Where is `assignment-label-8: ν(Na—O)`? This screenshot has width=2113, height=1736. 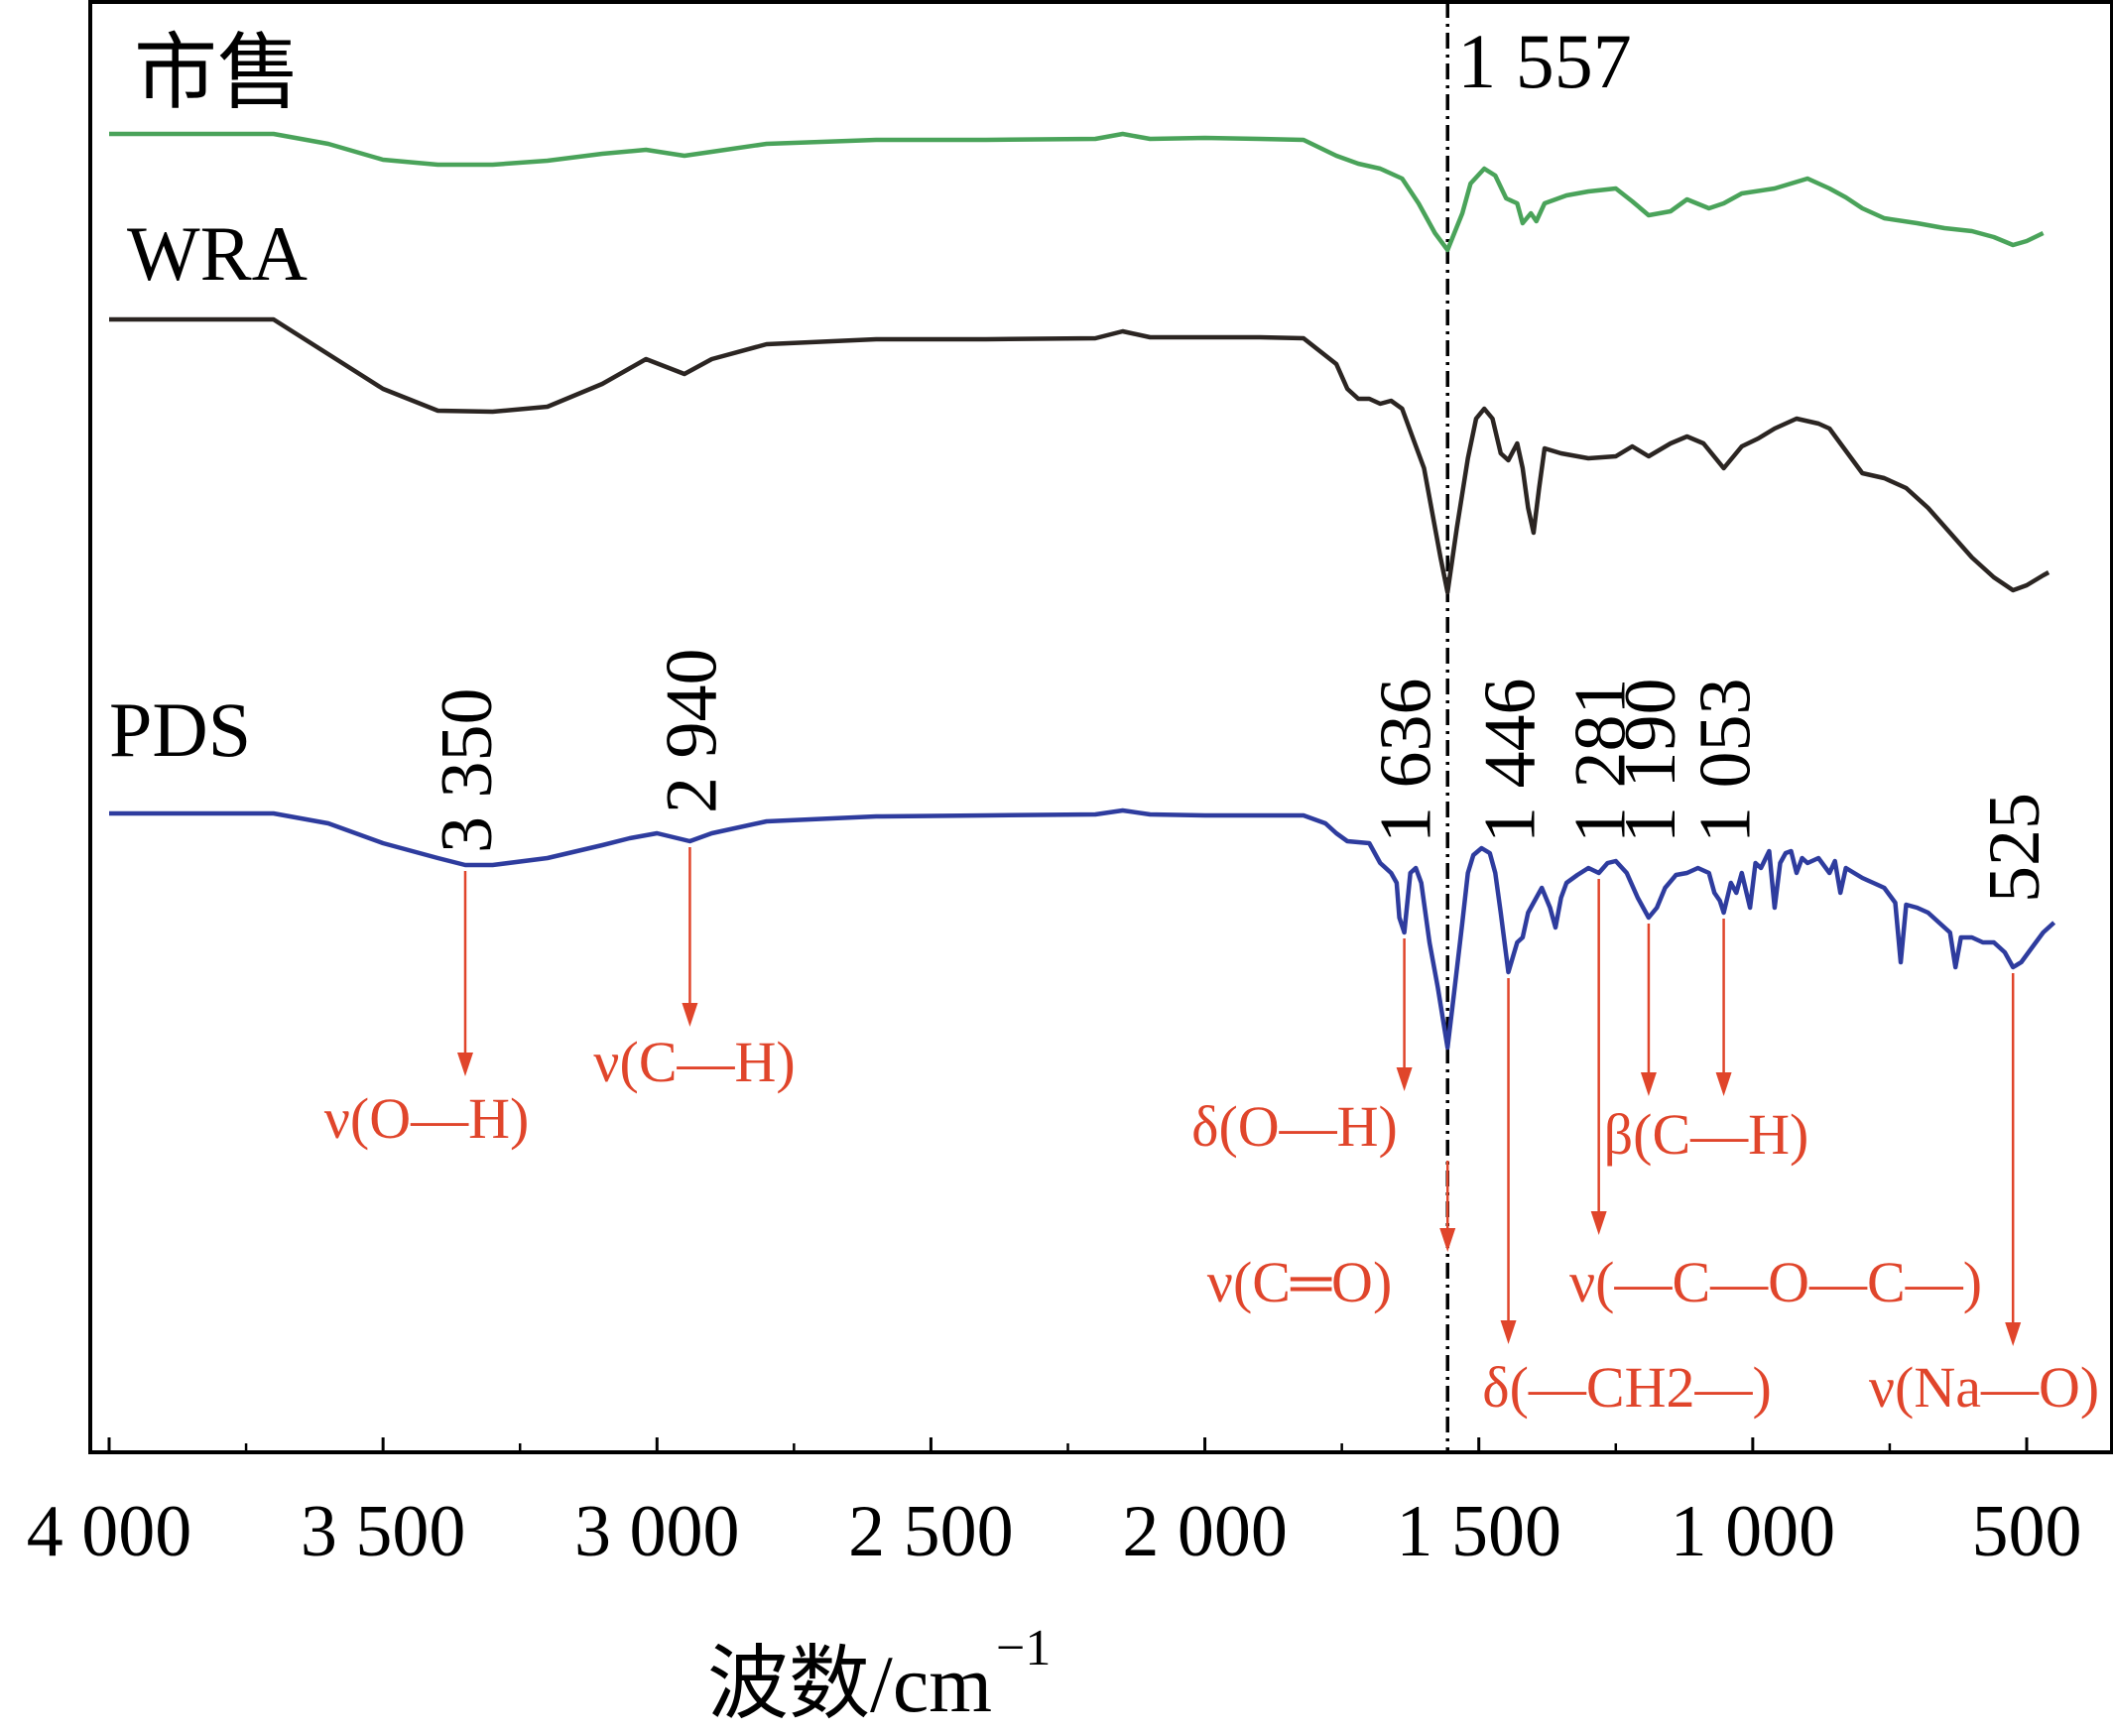 assignment-label-8: ν(Na—O) is located at coordinates (1984, 1387).